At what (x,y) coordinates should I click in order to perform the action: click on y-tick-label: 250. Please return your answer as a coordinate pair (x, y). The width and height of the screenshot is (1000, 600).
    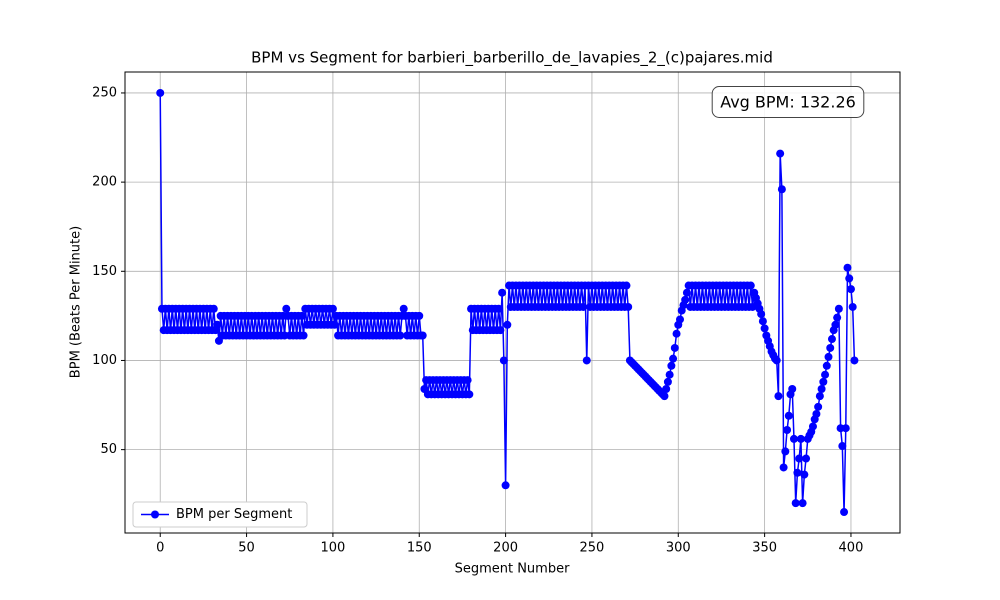
    Looking at the image, I should click on (104, 92).